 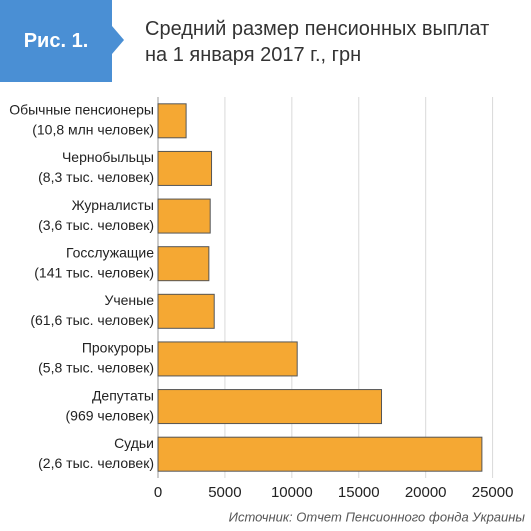 I want to click on x-tick-label: 5000, so click(x=224, y=492).